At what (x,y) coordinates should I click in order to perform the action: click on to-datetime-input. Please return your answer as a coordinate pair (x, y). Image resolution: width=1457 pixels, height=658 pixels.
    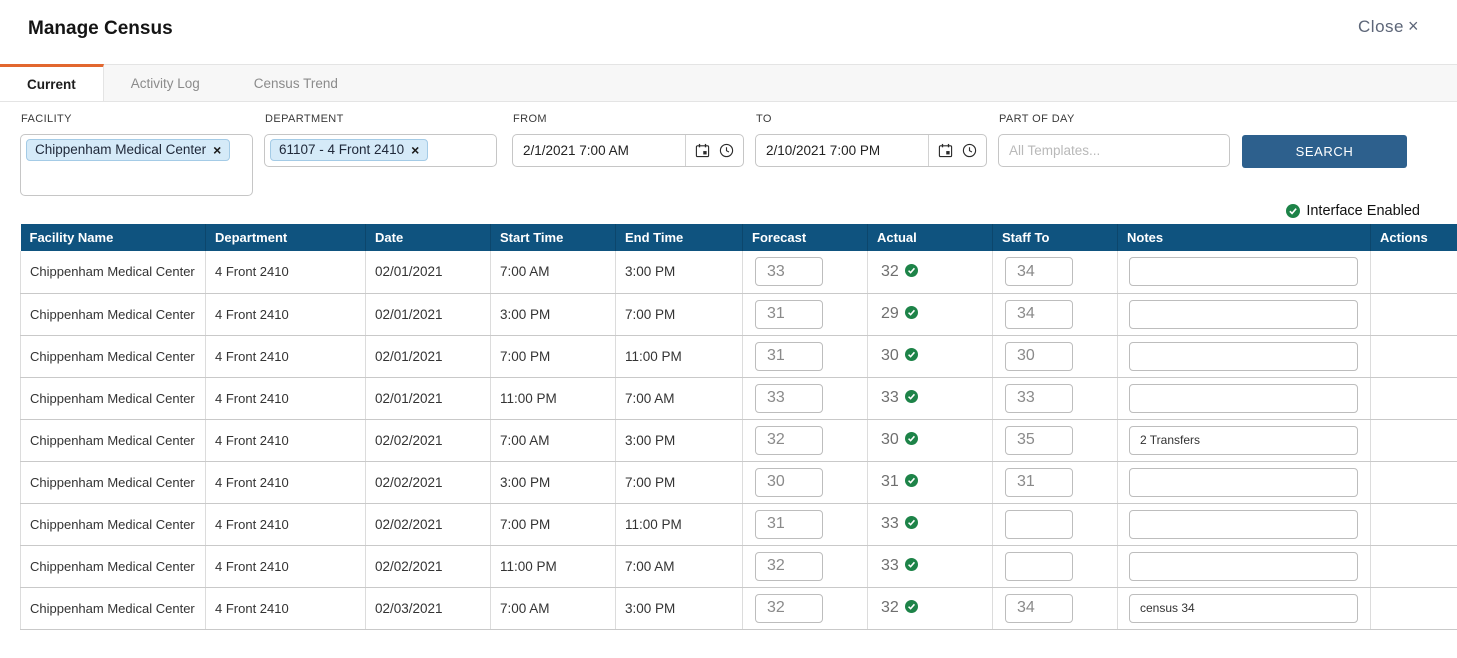
    Looking at the image, I should click on (842, 150).